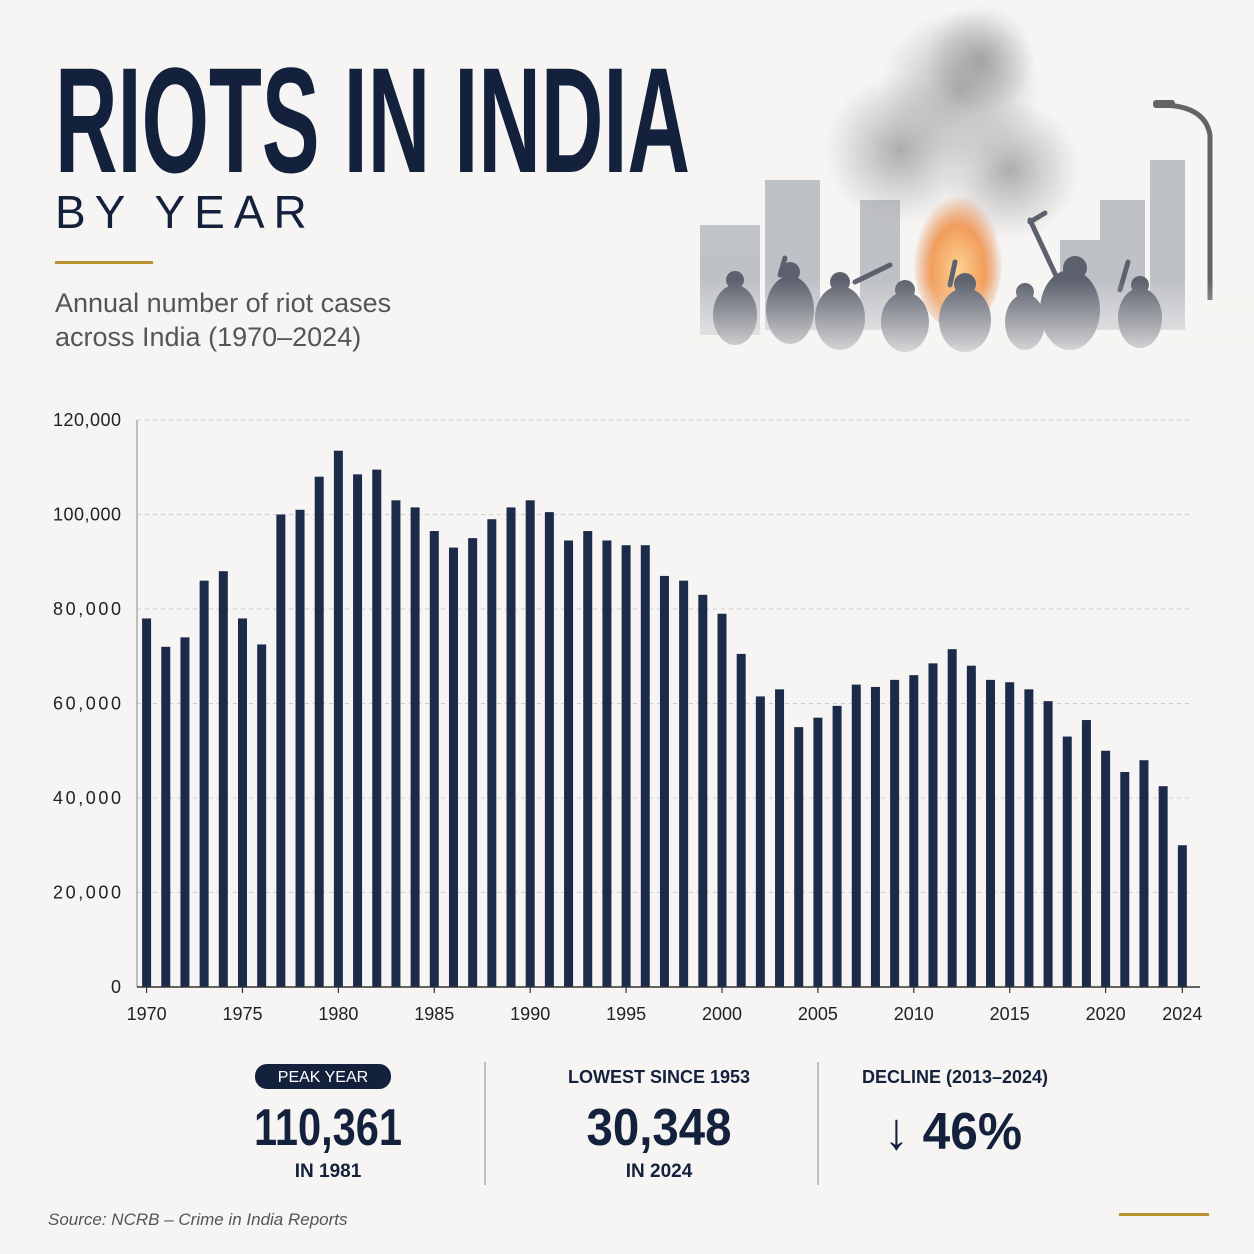 The width and height of the screenshot is (1254, 1254). What do you see at coordinates (659, 1077) in the screenshot?
I see `stat-label: LOWEST SINCE 1953` at bounding box center [659, 1077].